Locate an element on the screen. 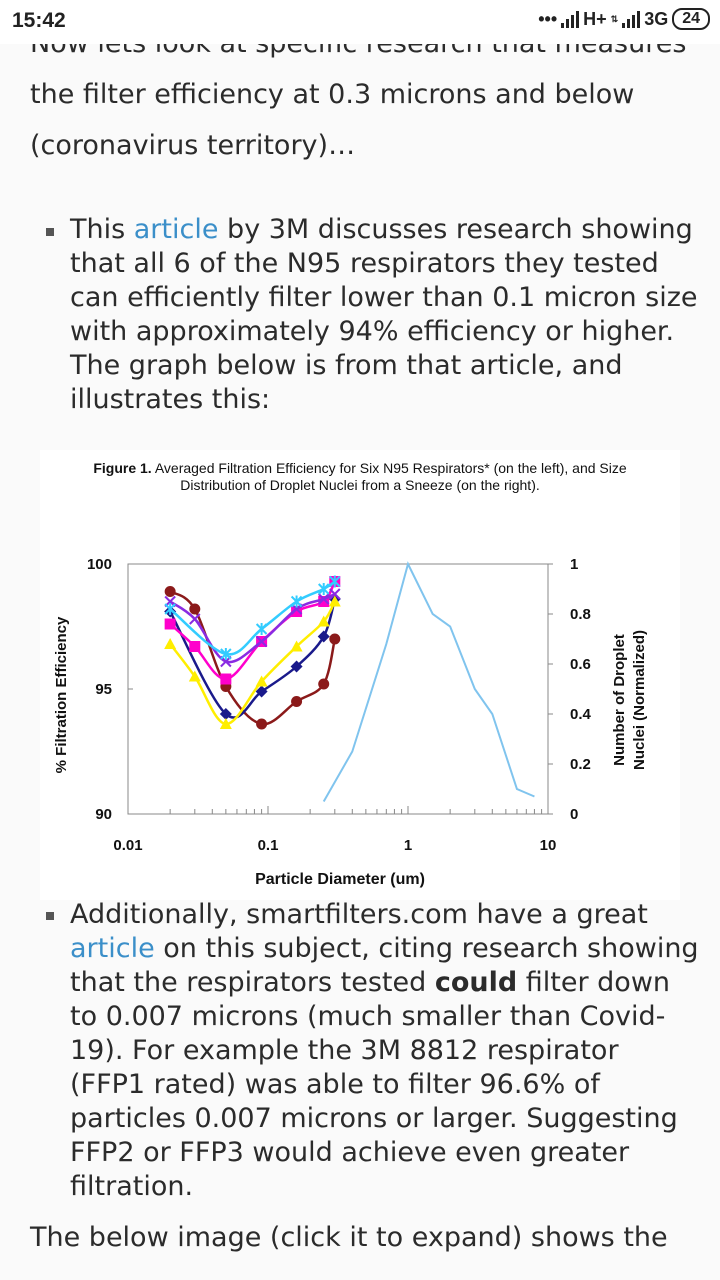  y2-tick-label: 0 is located at coordinates (574, 814).